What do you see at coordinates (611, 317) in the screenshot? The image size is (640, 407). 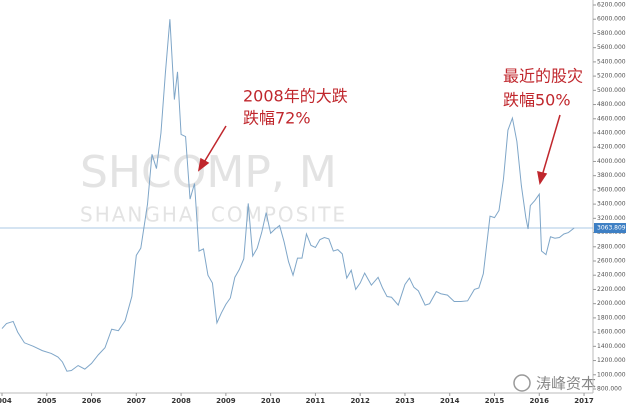 I see `y-tick-label: 1800.000` at bounding box center [611, 317].